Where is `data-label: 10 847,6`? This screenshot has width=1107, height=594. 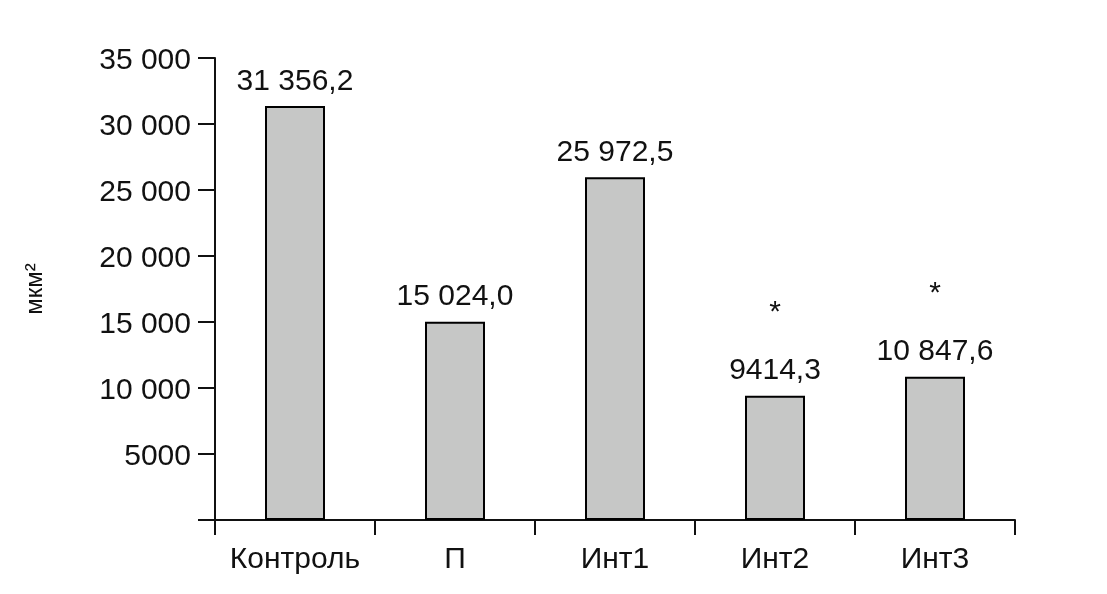
data-label: 10 847,6 is located at coordinates (935, 350).